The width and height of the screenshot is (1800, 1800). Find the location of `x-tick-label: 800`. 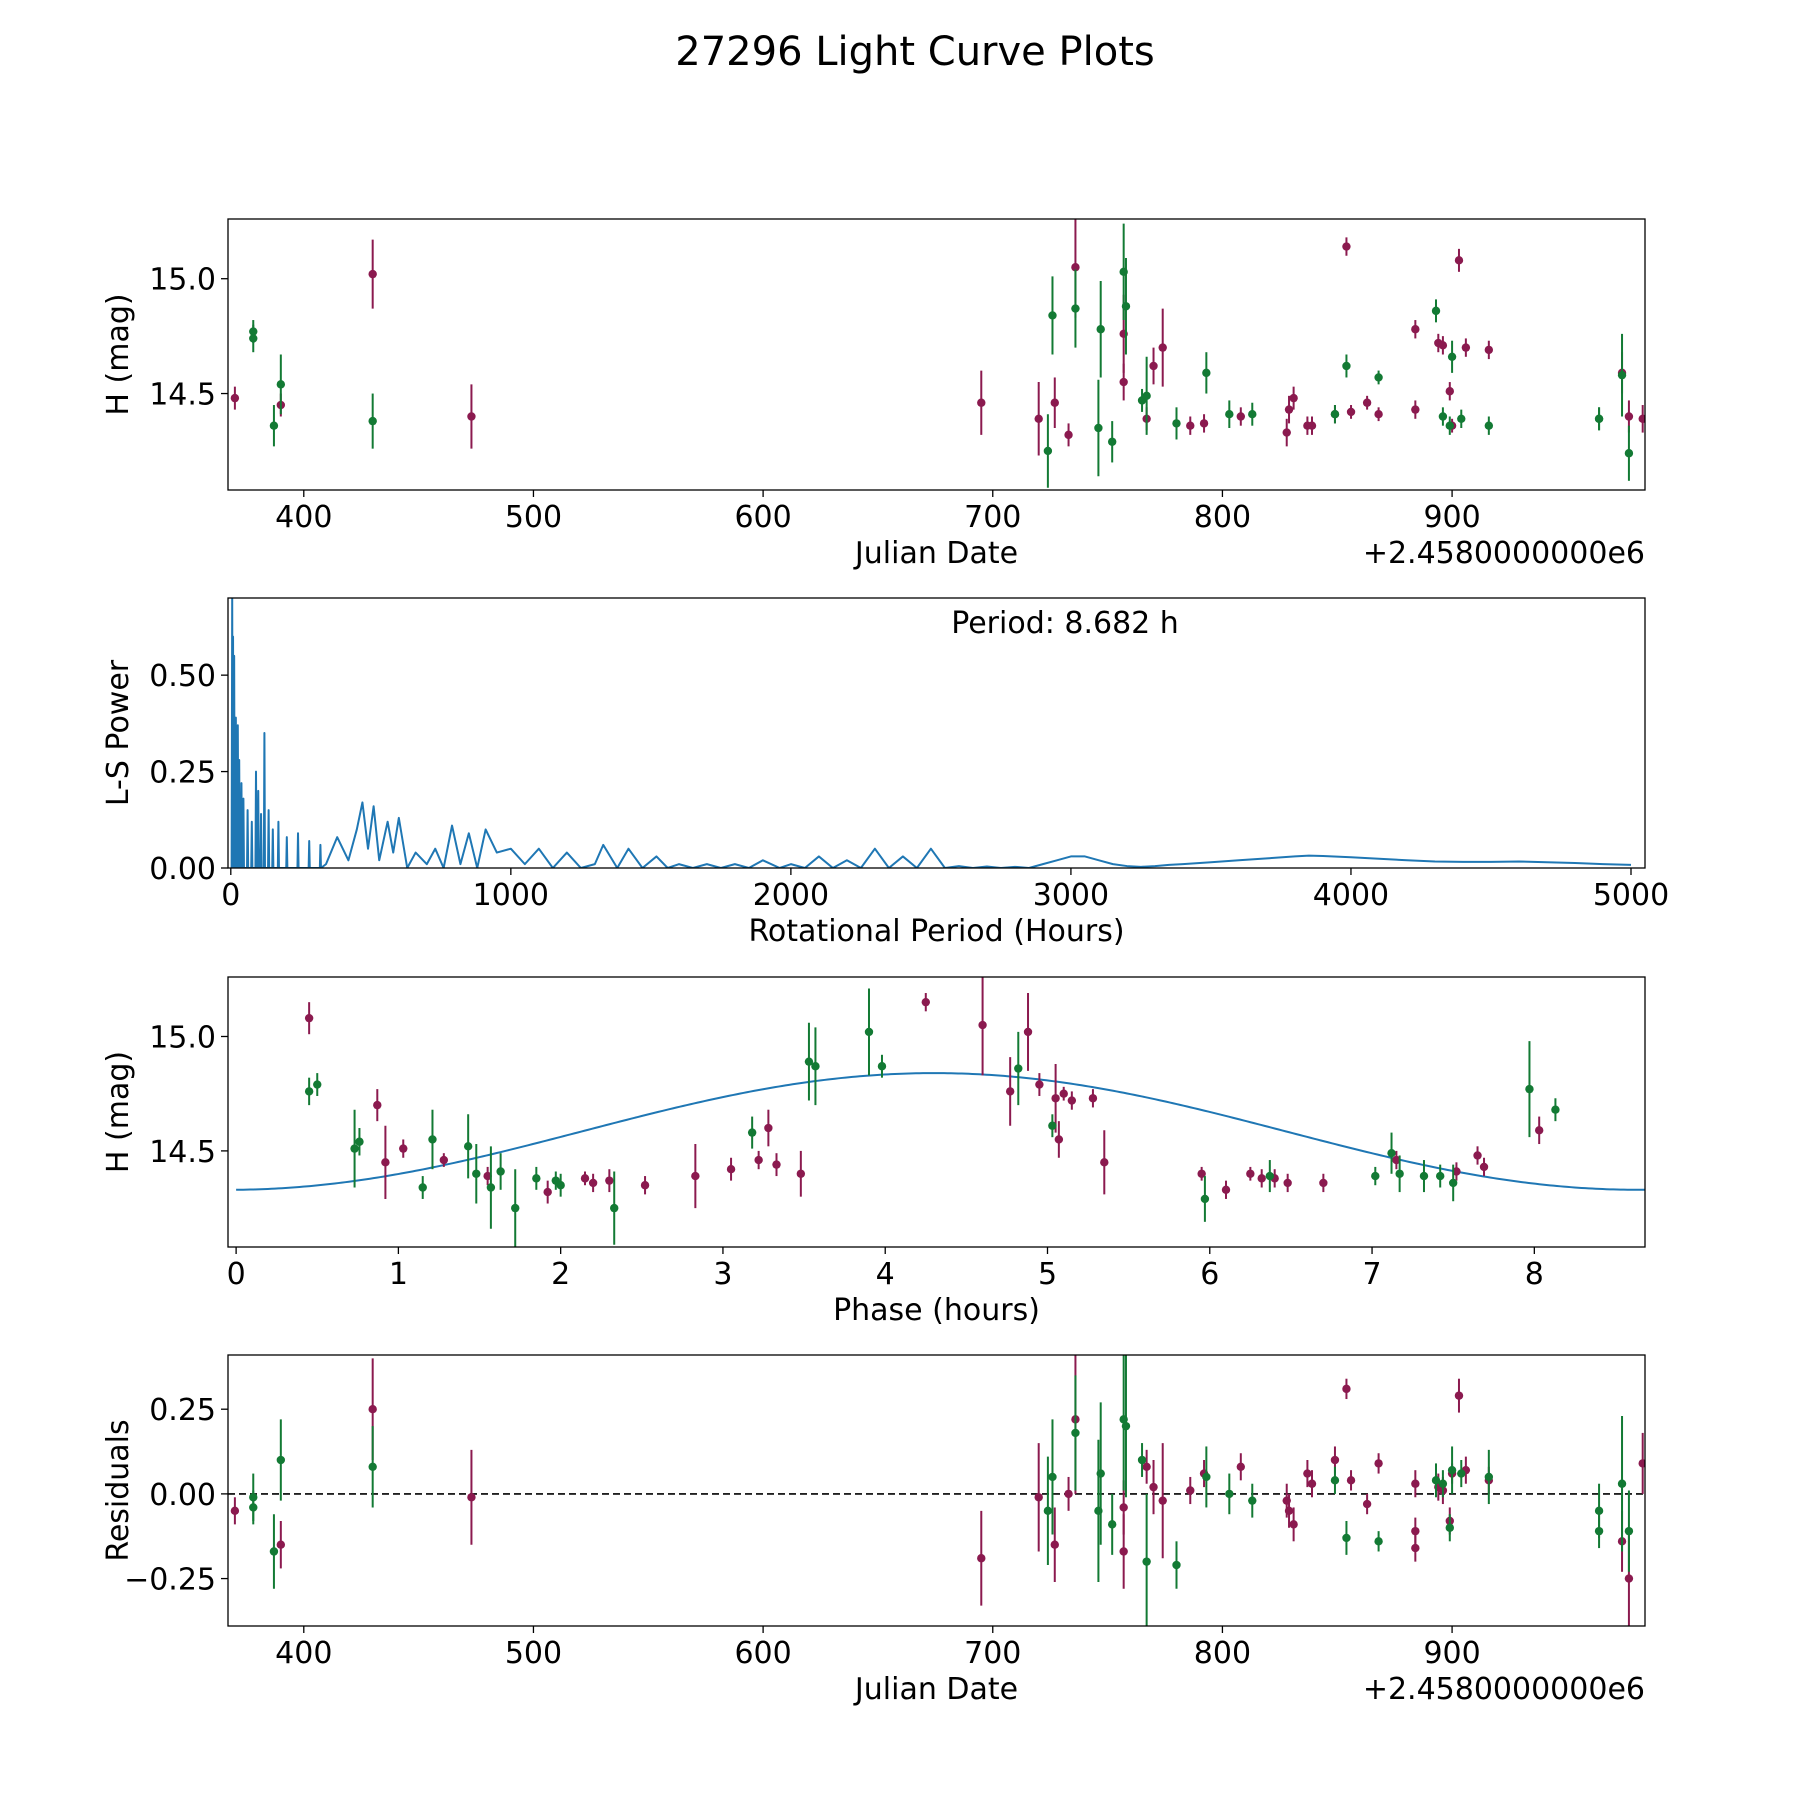

x-tick-label: 800 is located at coordinates (1222, 517).